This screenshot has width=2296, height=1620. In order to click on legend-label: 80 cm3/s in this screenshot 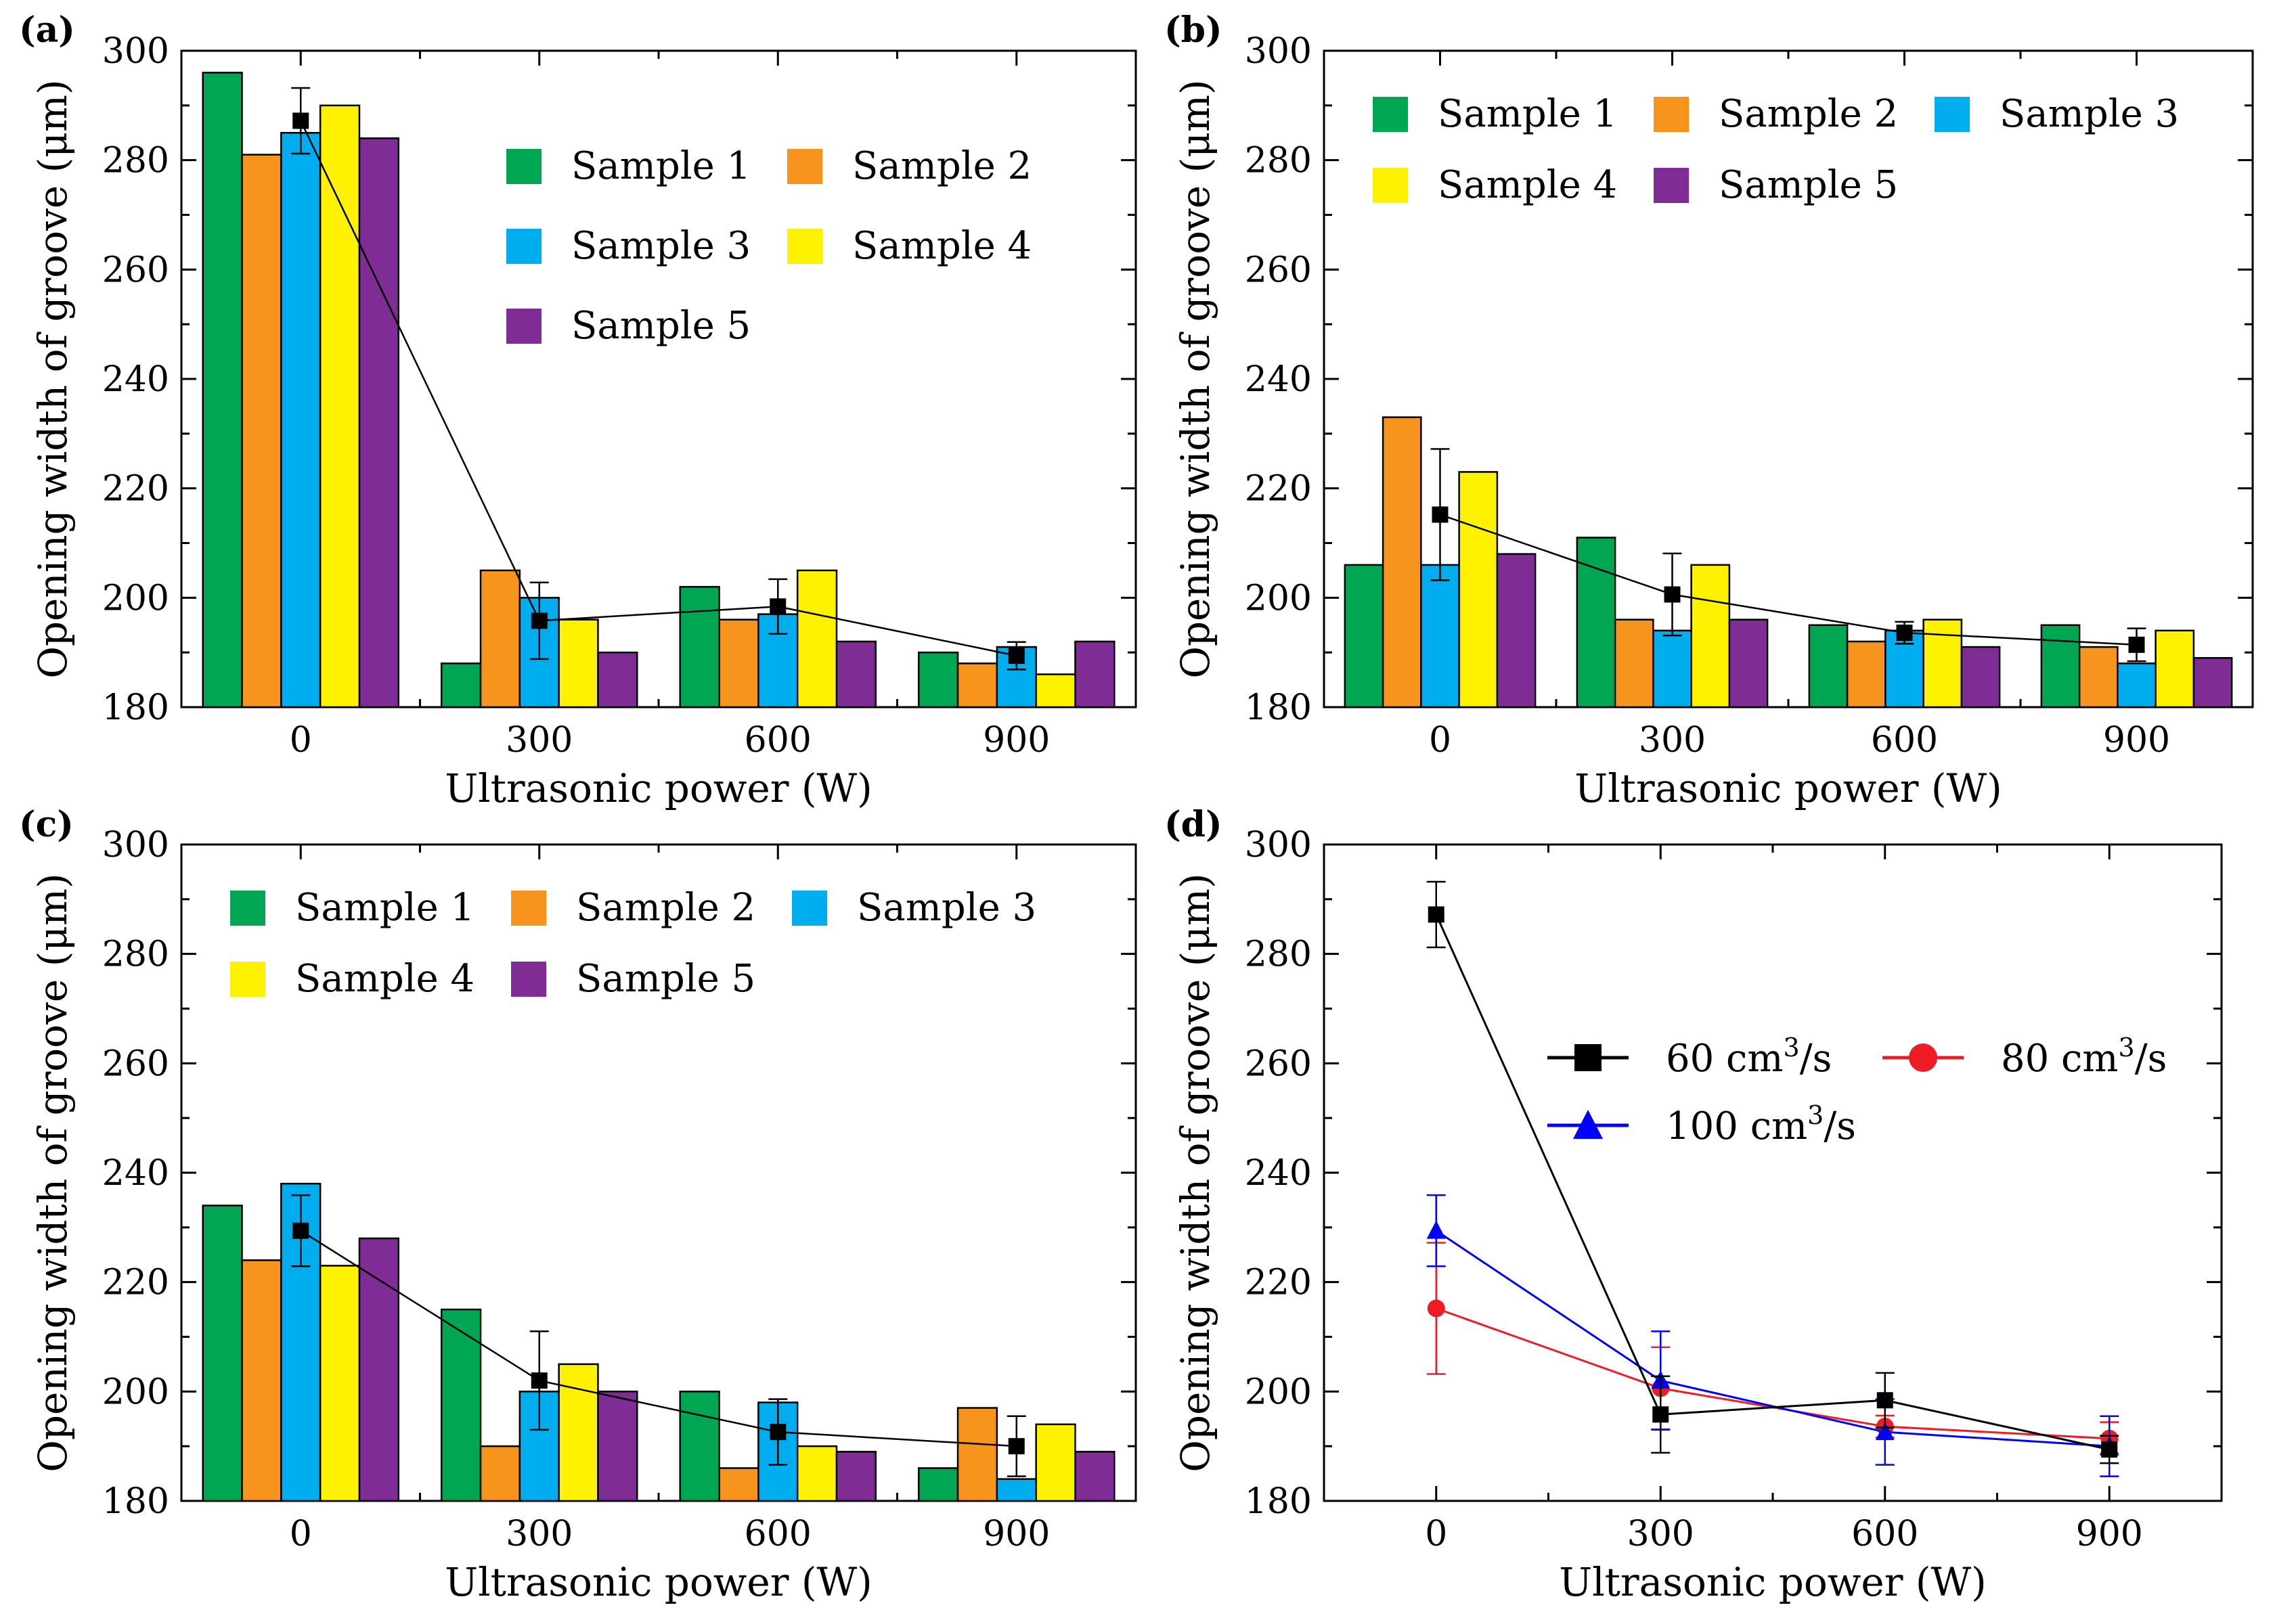, I will do `click(2084, 1057)`.